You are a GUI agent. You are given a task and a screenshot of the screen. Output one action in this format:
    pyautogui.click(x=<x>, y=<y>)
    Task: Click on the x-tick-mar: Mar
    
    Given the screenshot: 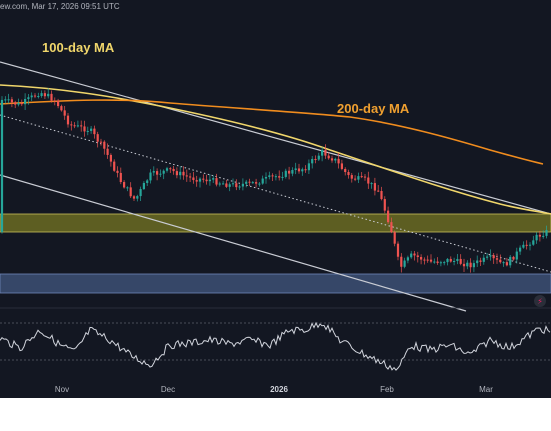 What is the action you would take?
    pyautogui.click(x=486, y=389)
    